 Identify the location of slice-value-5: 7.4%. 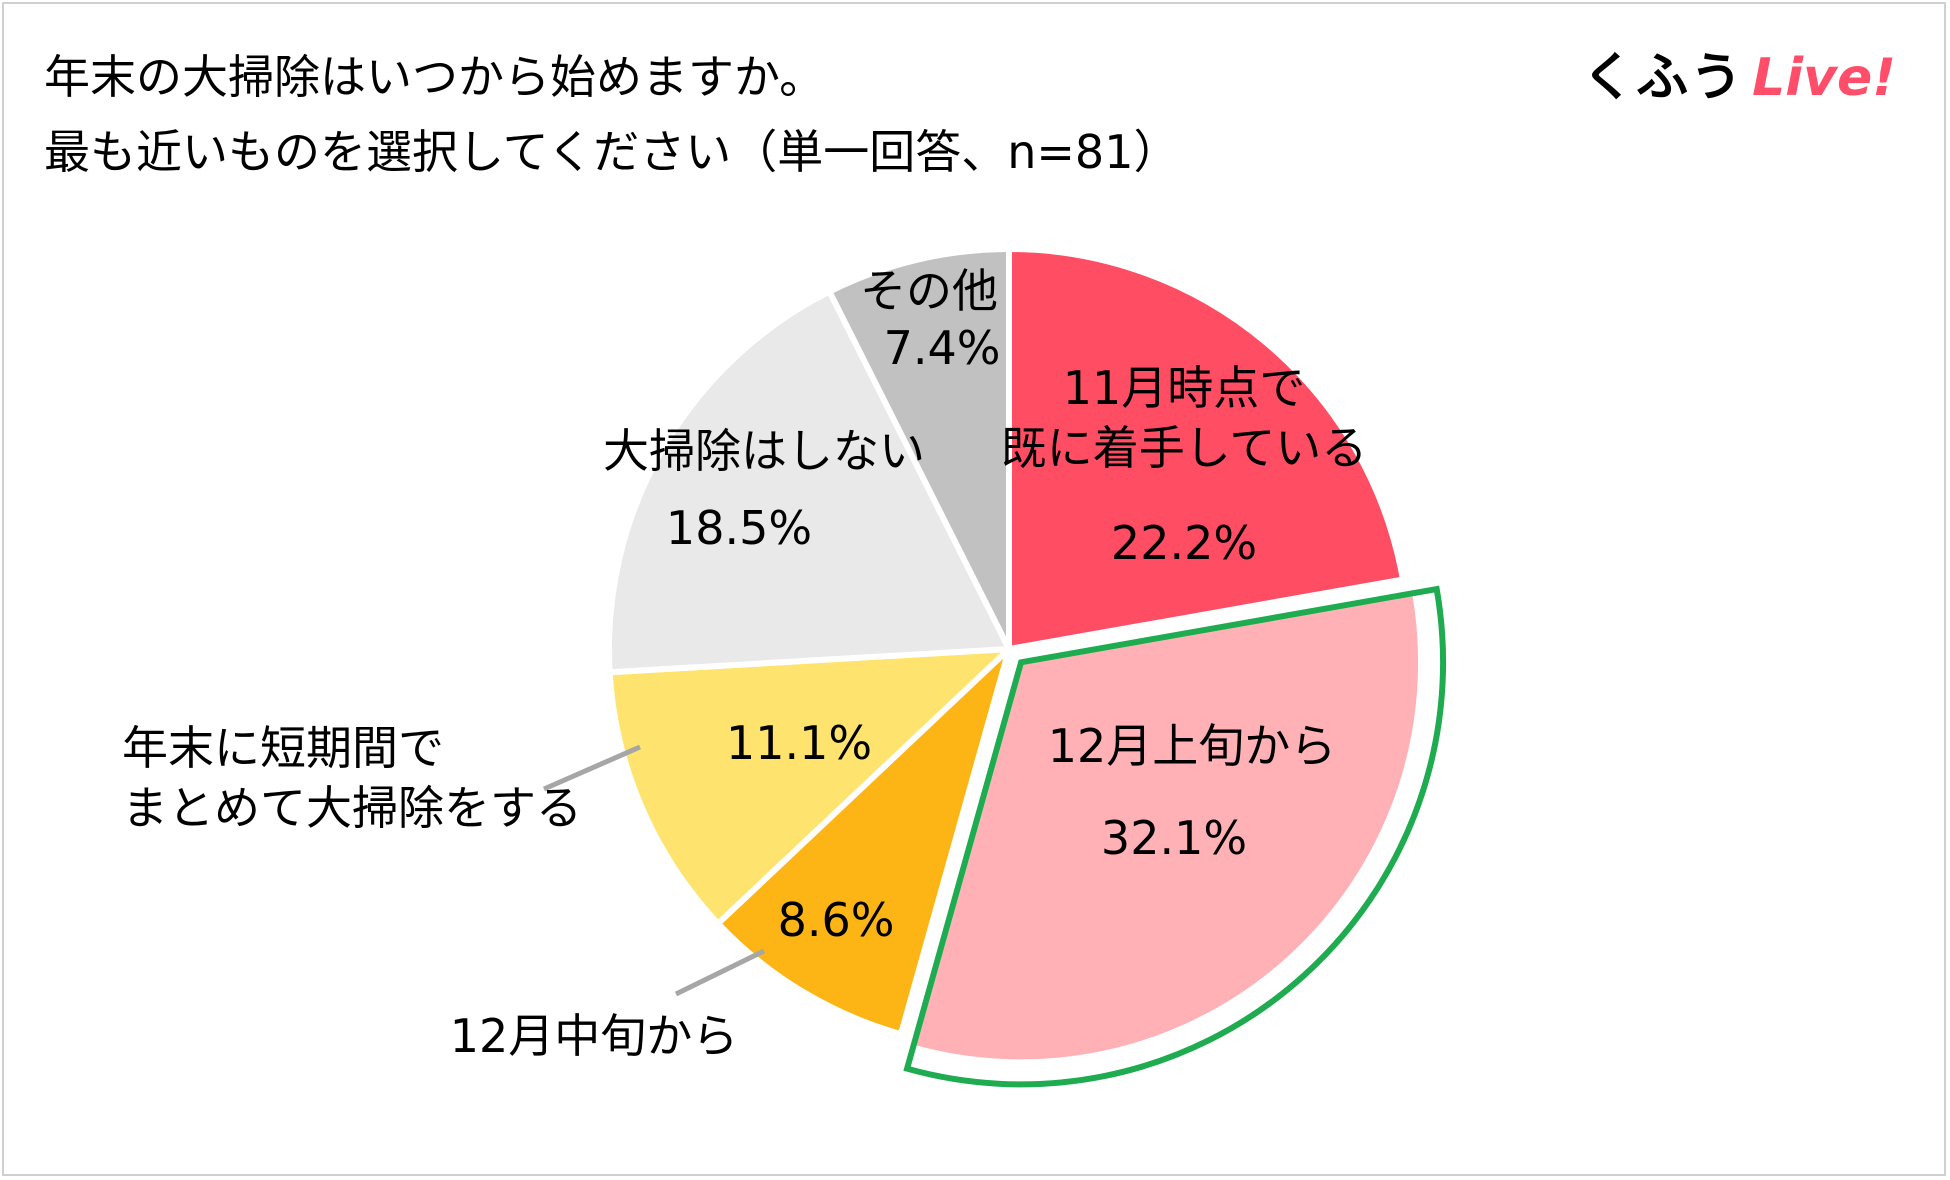
(942, 348).